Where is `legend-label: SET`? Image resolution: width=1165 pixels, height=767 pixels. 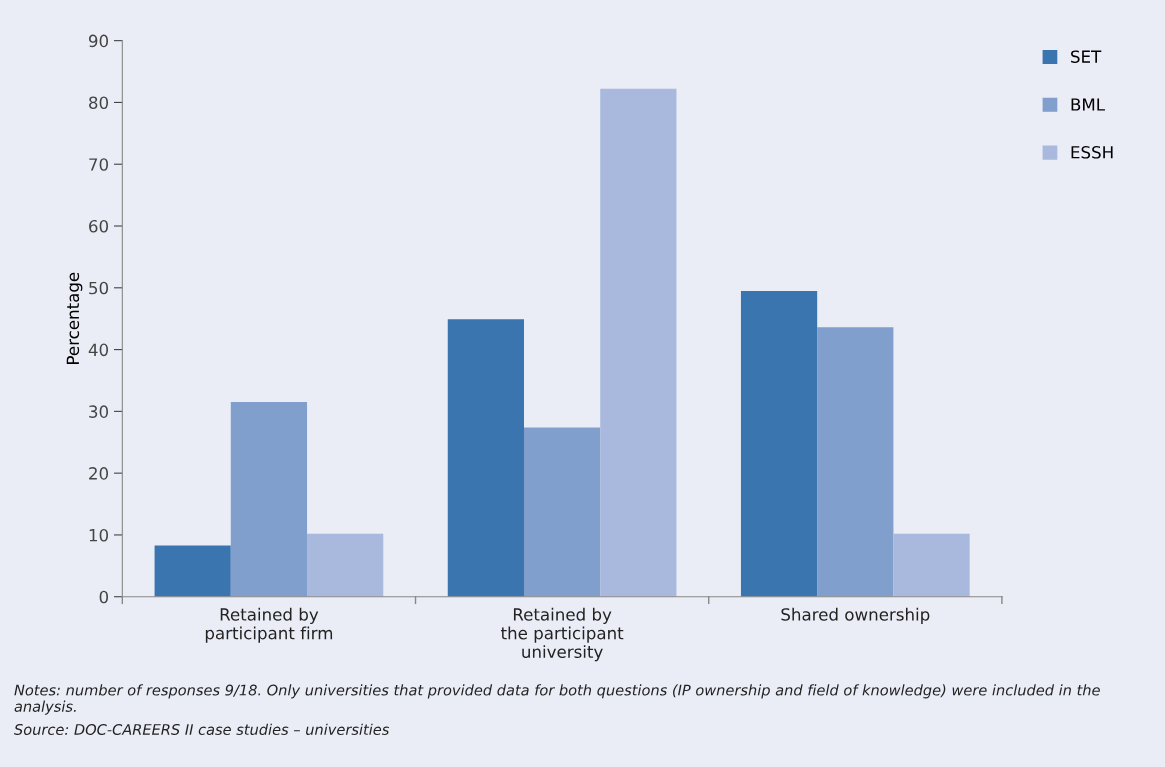
legend-label: SET is located at coordinates (1086, 56).